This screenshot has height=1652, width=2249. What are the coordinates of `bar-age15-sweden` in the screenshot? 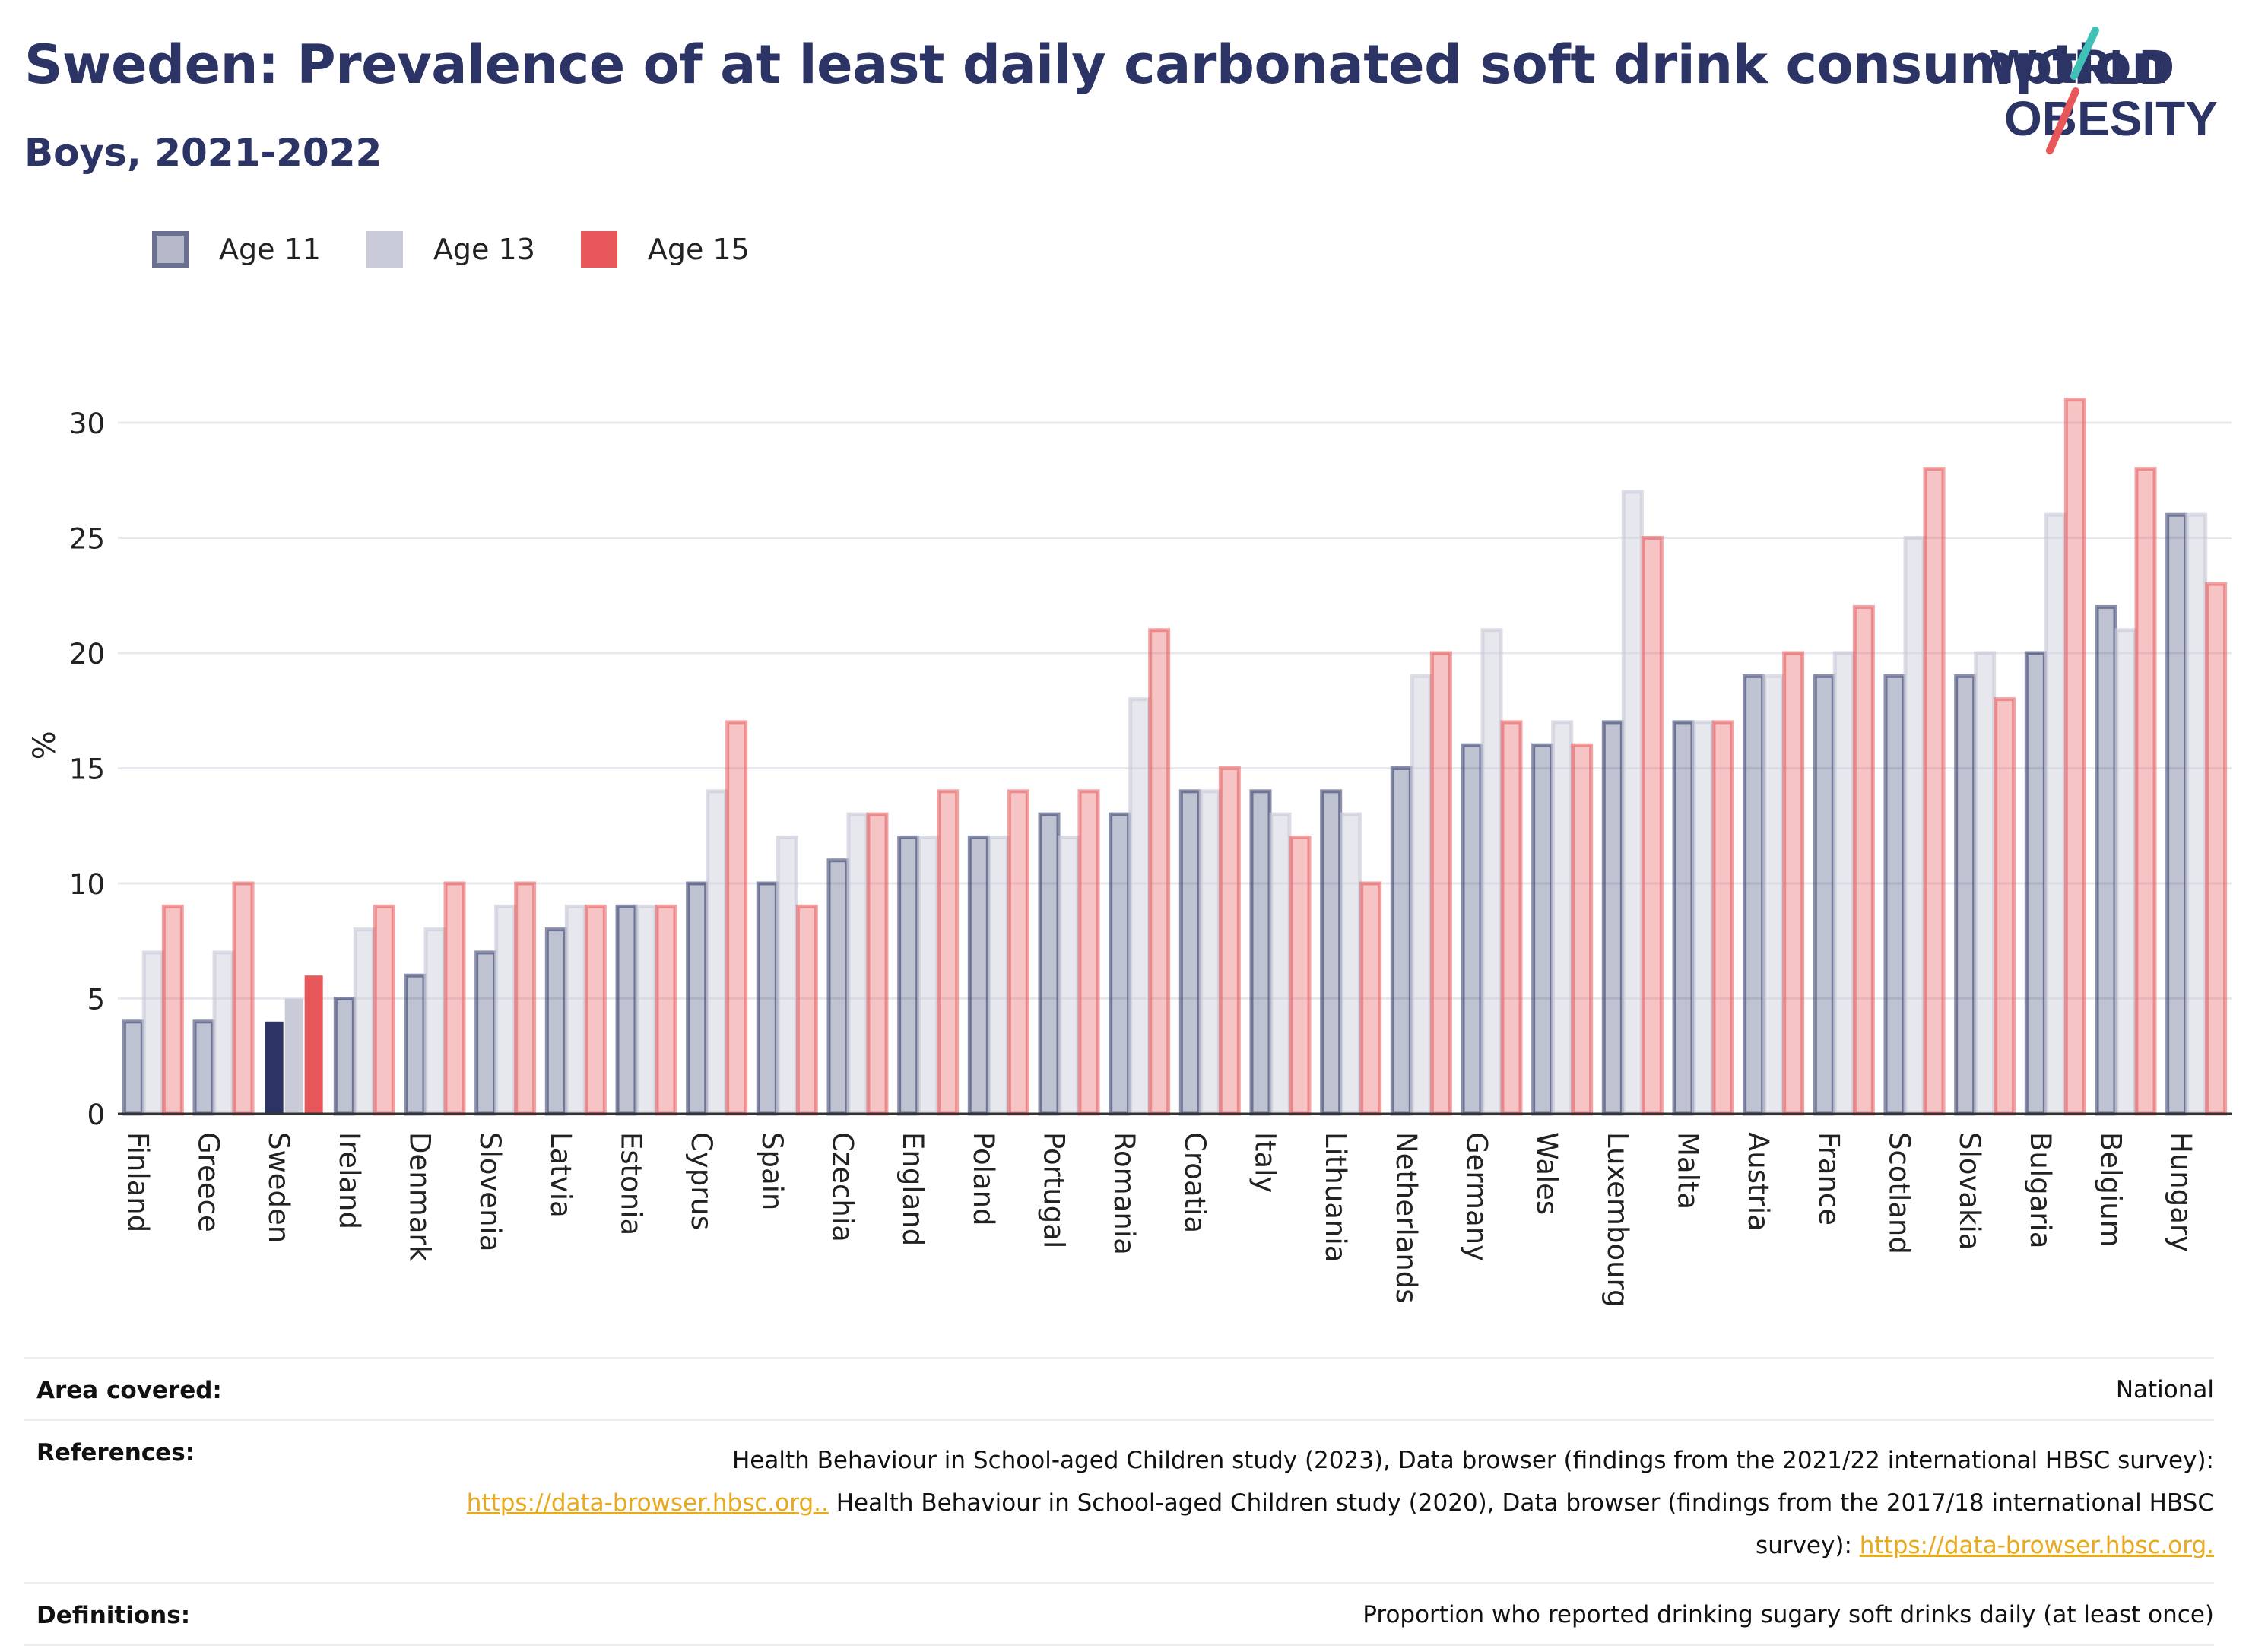 It's located at (313, 1044).